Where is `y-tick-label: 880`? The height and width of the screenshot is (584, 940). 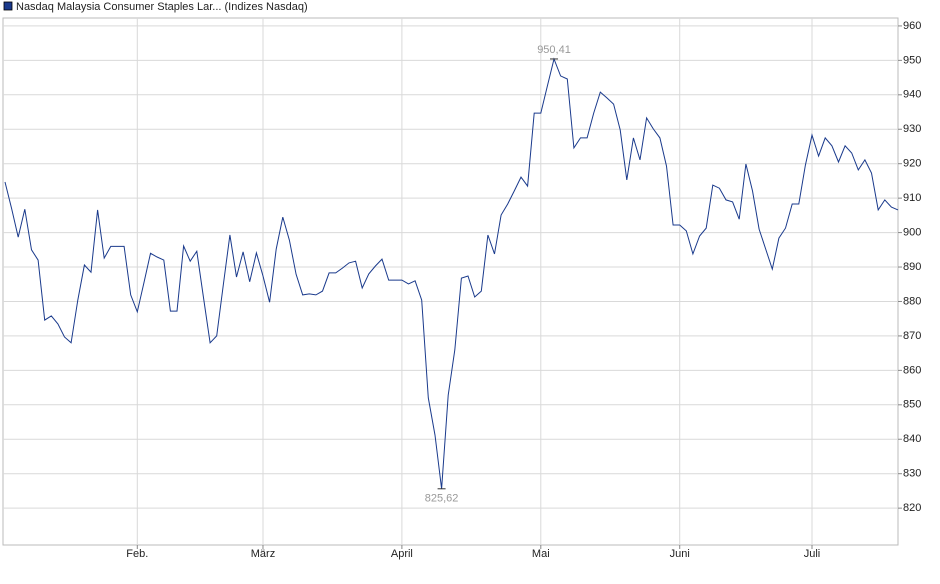 y-tick-label: 880 is located at coordinates (912, 301).